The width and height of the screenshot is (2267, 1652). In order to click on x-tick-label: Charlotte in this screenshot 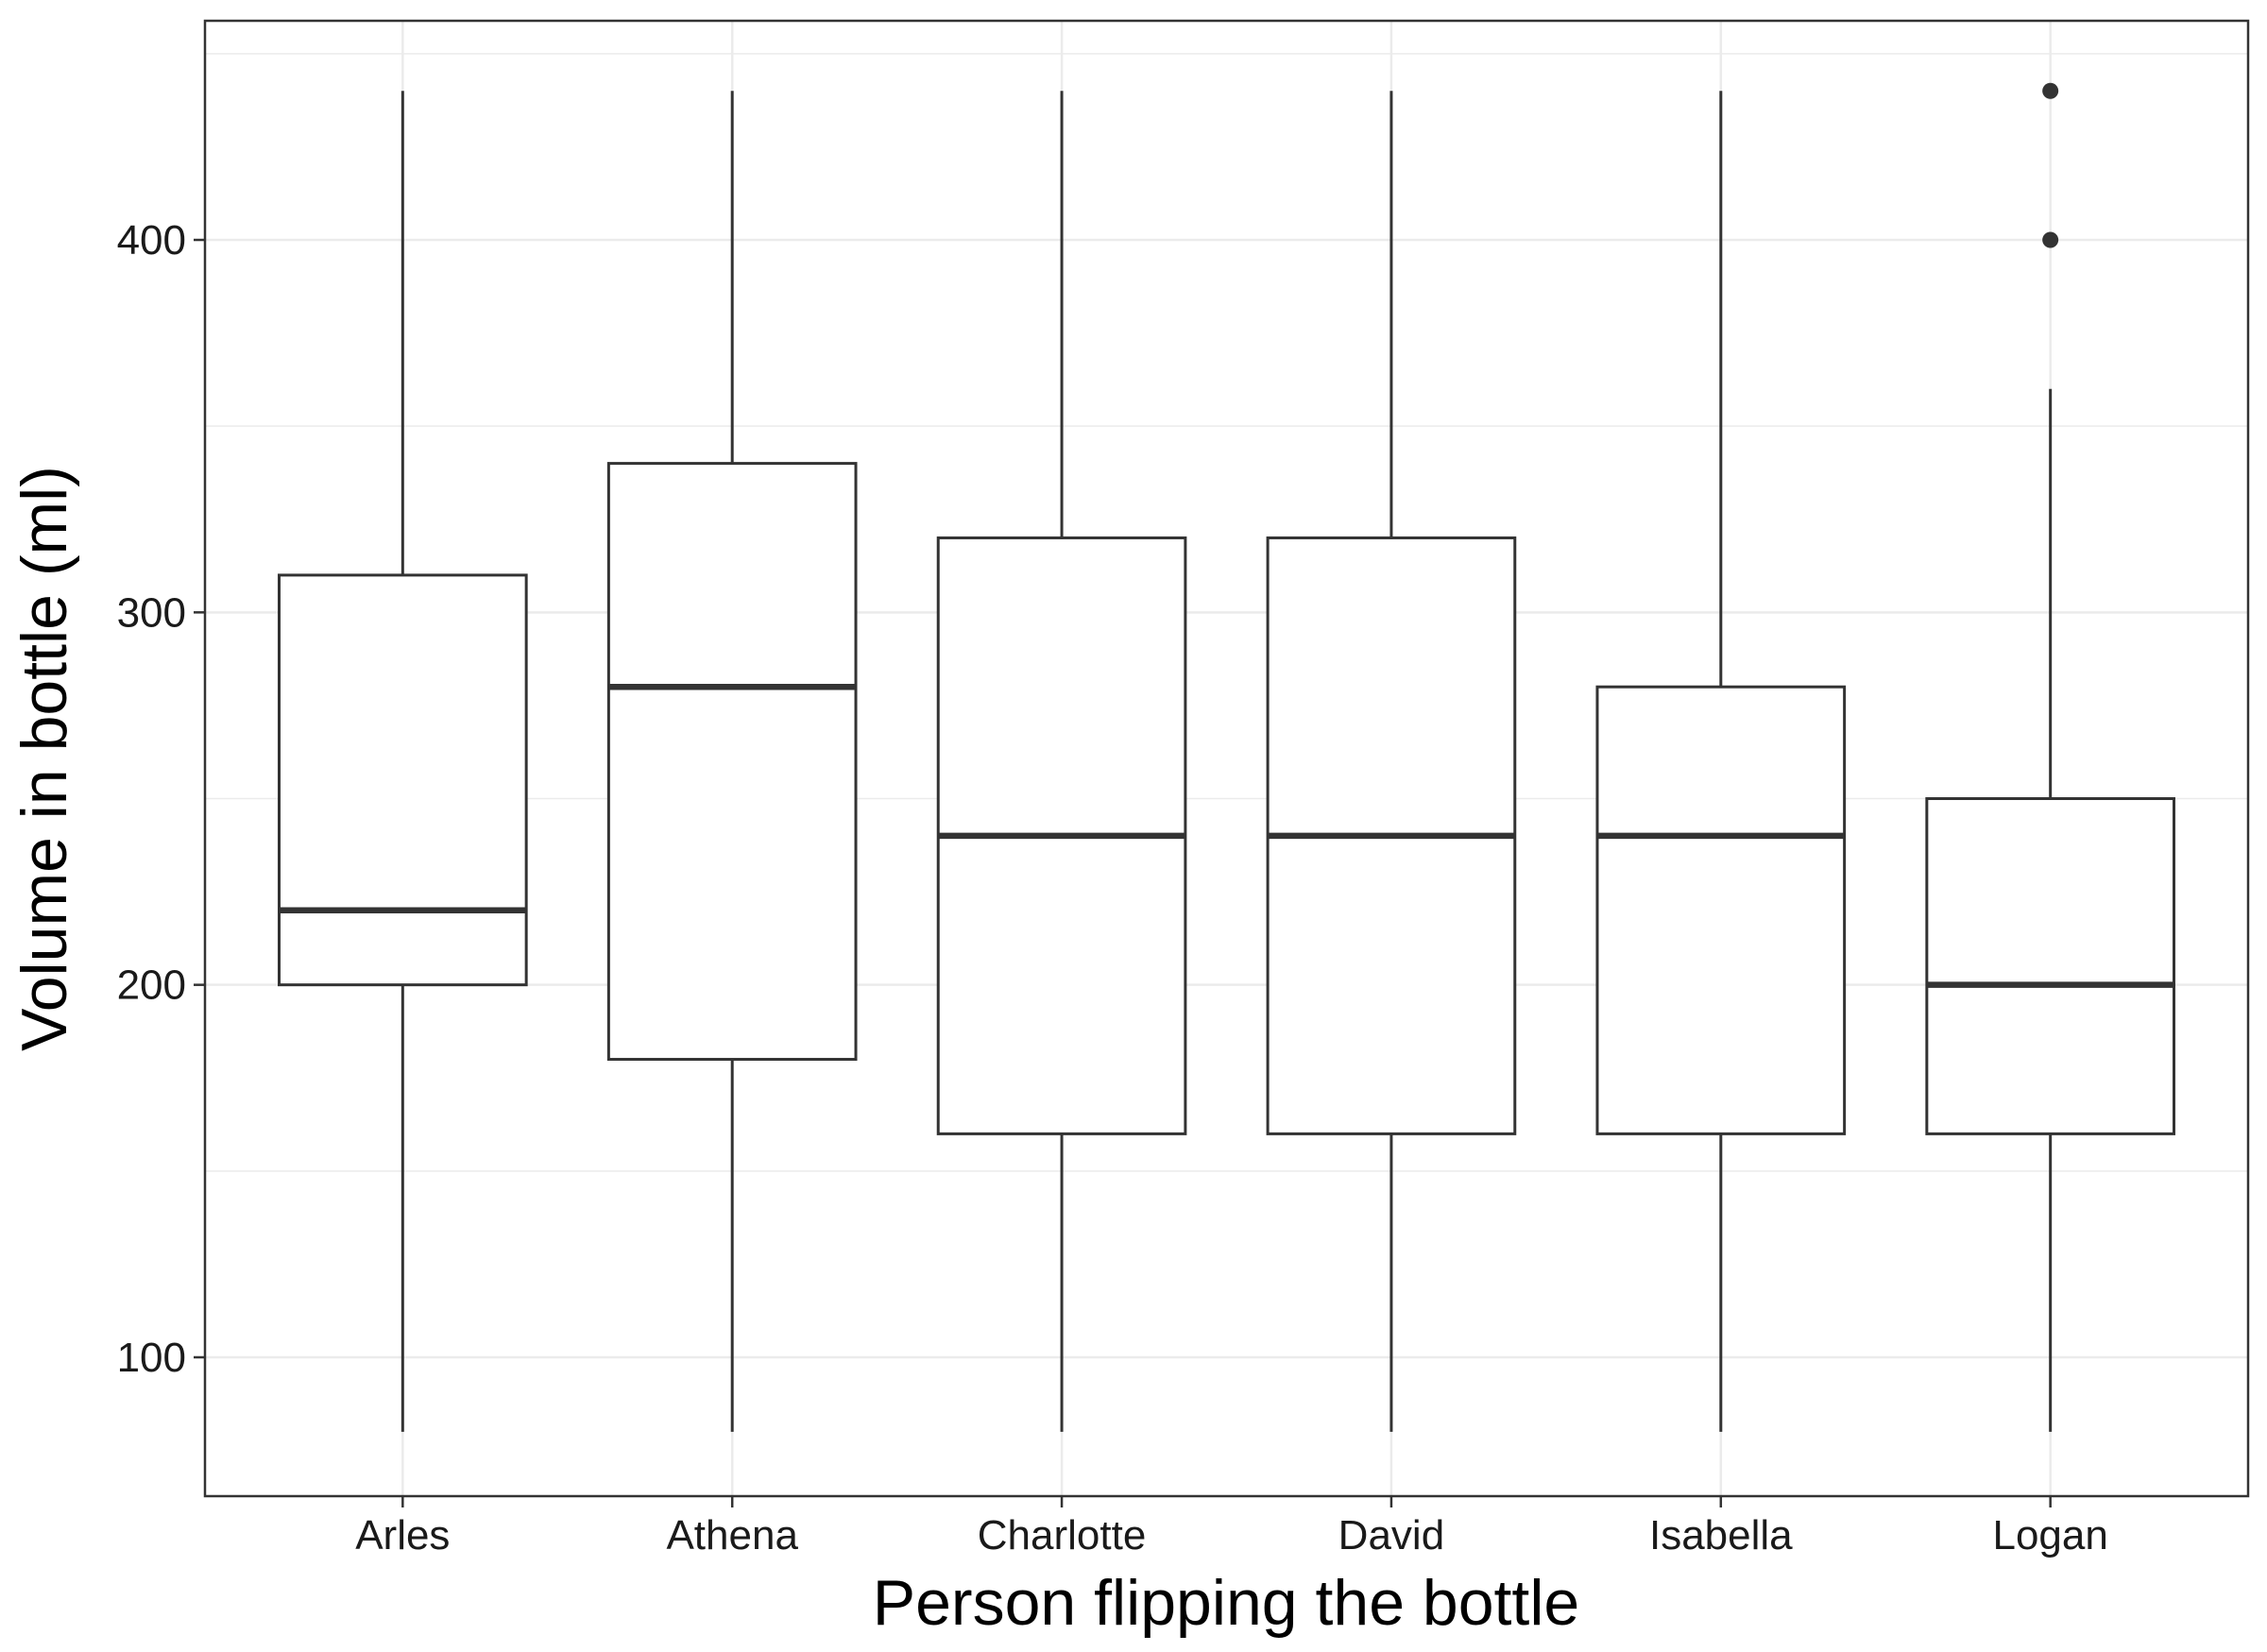, I will do `click(1062, 1535)`.